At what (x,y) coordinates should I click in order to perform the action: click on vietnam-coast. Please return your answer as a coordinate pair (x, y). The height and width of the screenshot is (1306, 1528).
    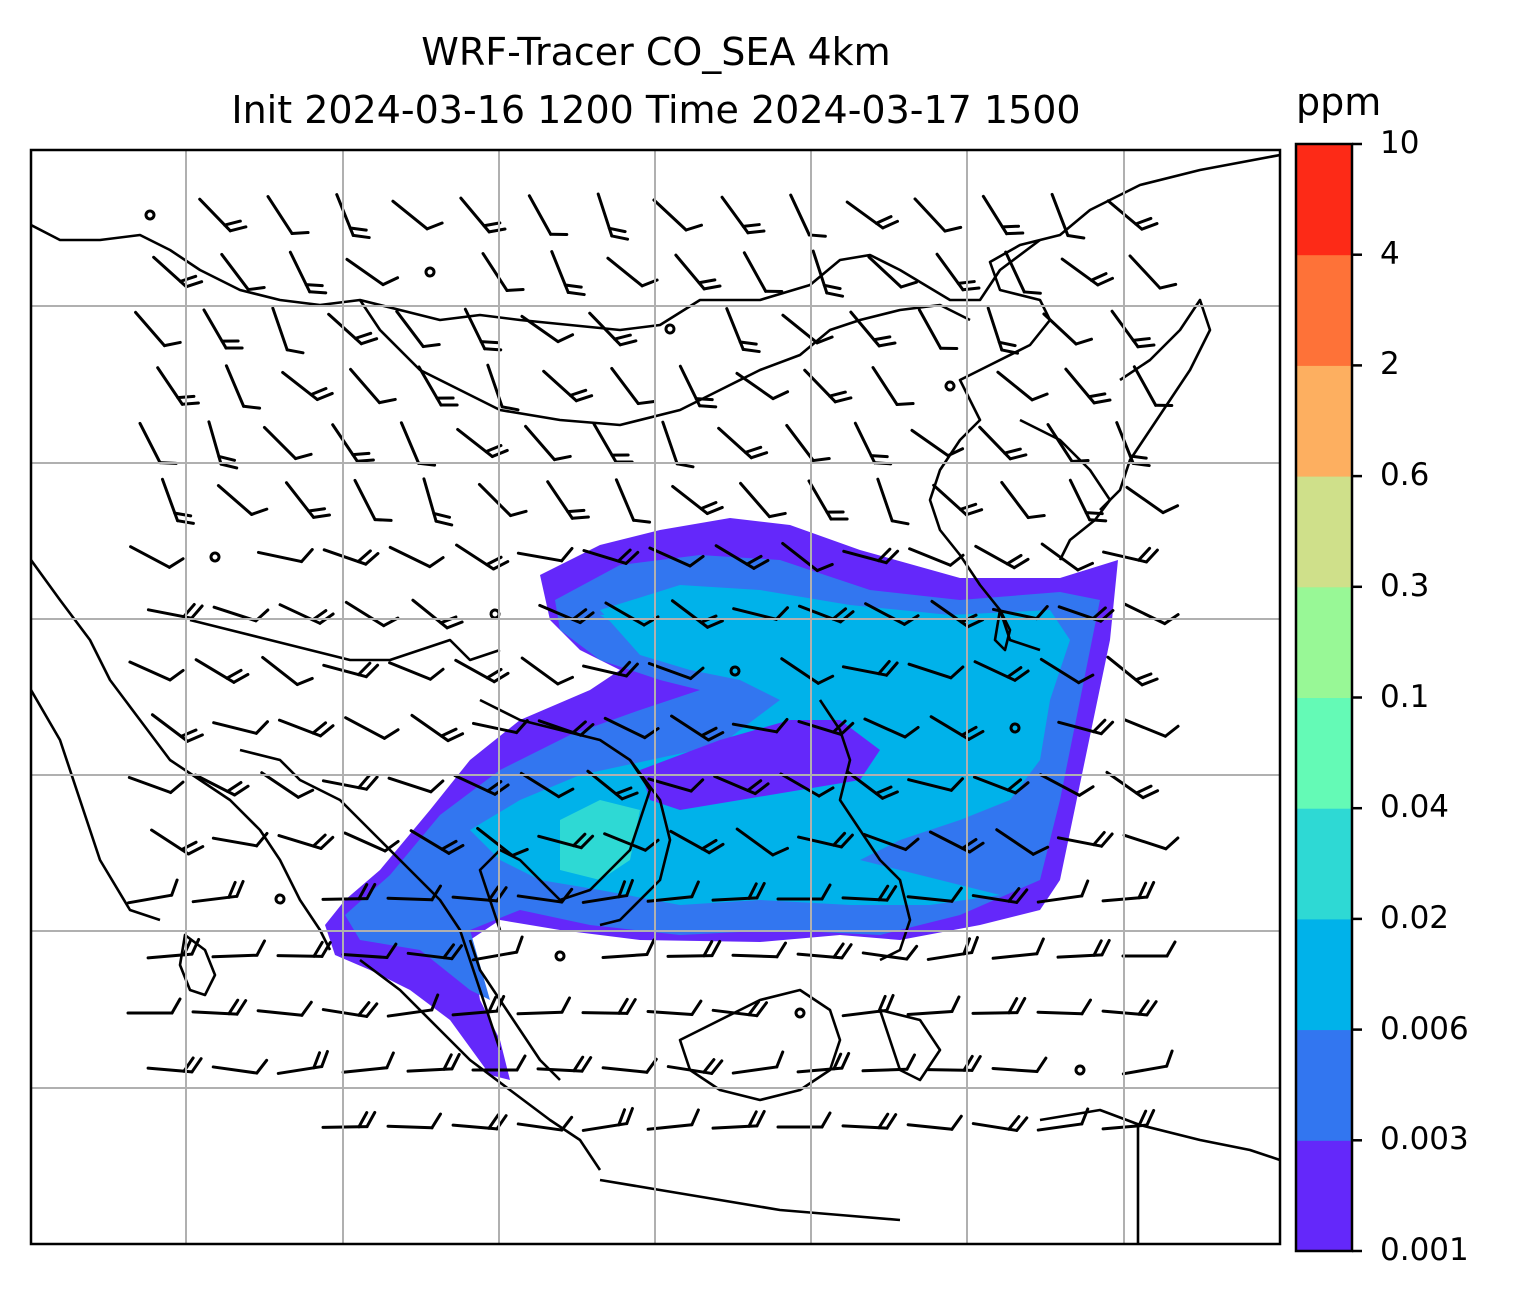
    Looking at the image, I should click on (635, 843).